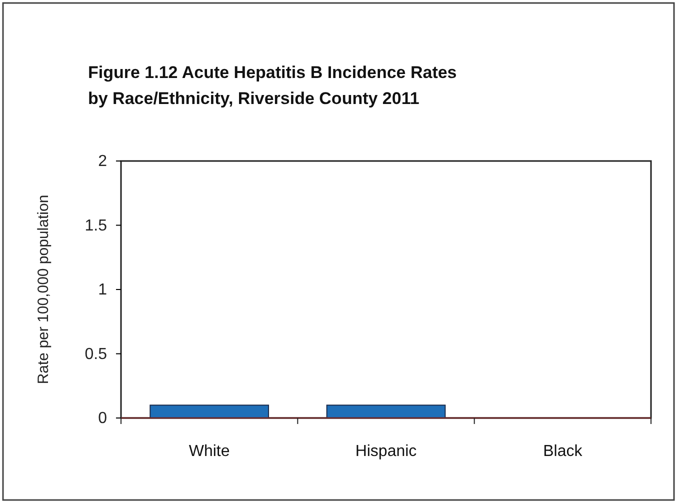 The image size is (678, 504). What do you see at coordinates (103, 290) in the screenshot?
I see `y-tick-label: 1` at bounding box center [103, 290].